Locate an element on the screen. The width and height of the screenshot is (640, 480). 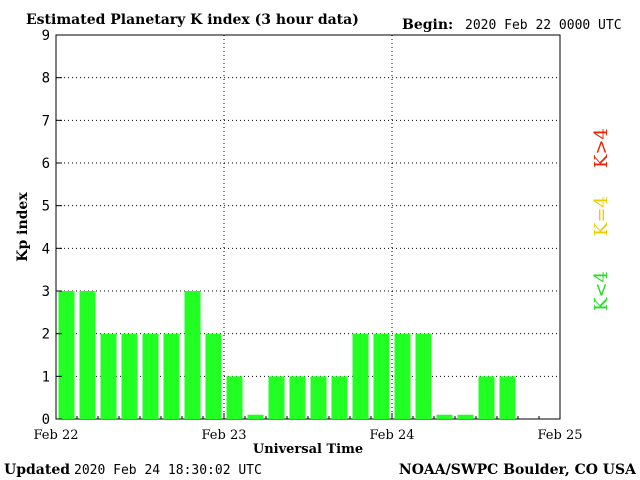
source-credit: NOAA/SWPC Boulder, CO USA is located at coordinates (518, 470).